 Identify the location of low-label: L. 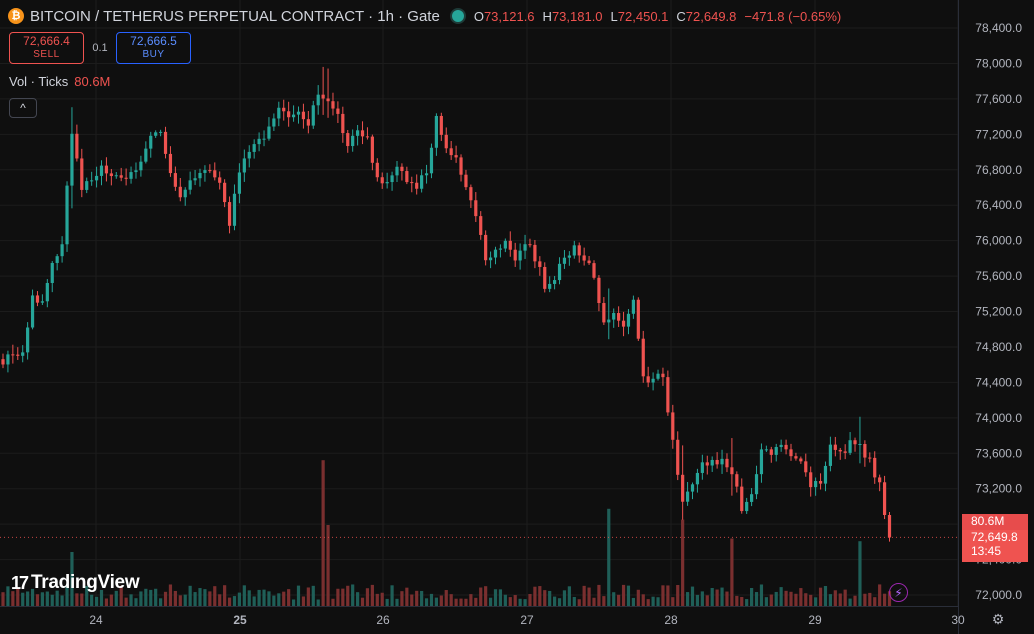
(614, 16).